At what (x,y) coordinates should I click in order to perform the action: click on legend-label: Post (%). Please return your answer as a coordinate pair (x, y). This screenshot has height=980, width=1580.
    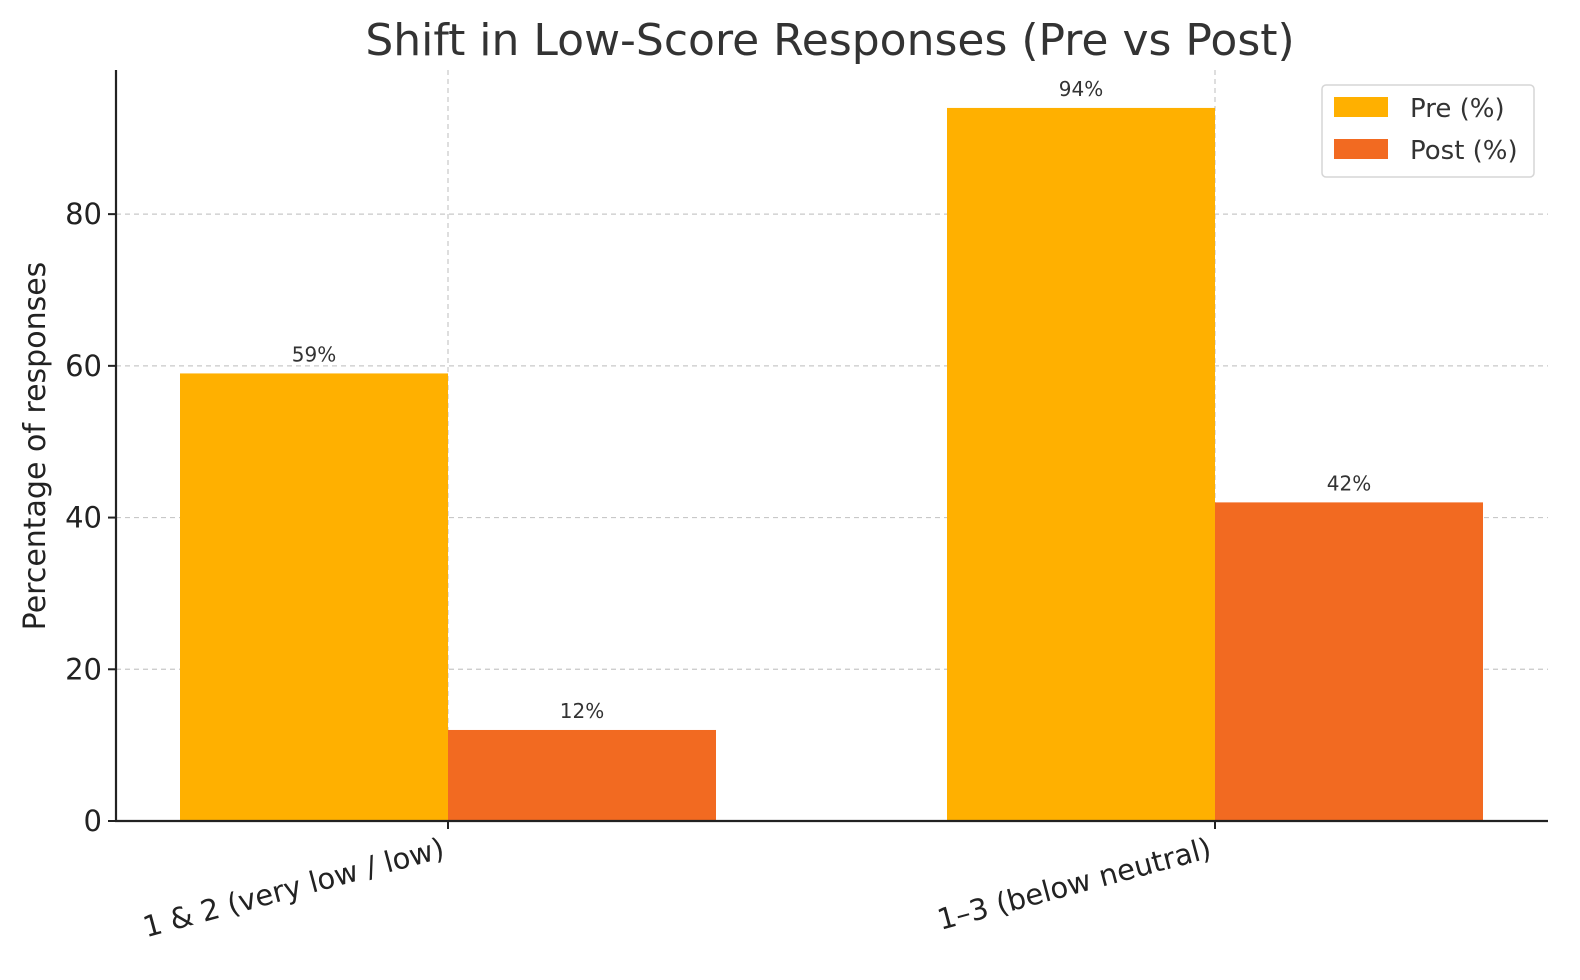
    Looking at the image, I should click on (1464, 151).